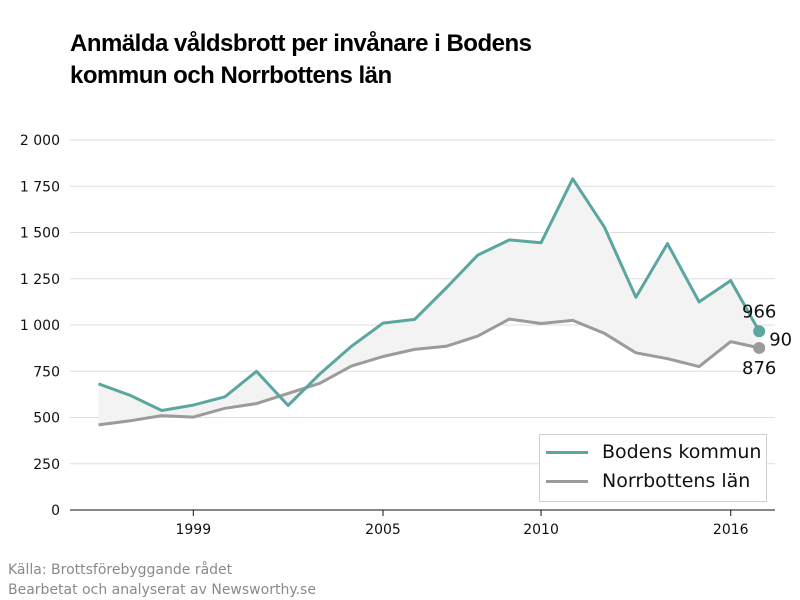  I want to click on legend-label-norrbotten: Norrbottens län, so click(676, 481).